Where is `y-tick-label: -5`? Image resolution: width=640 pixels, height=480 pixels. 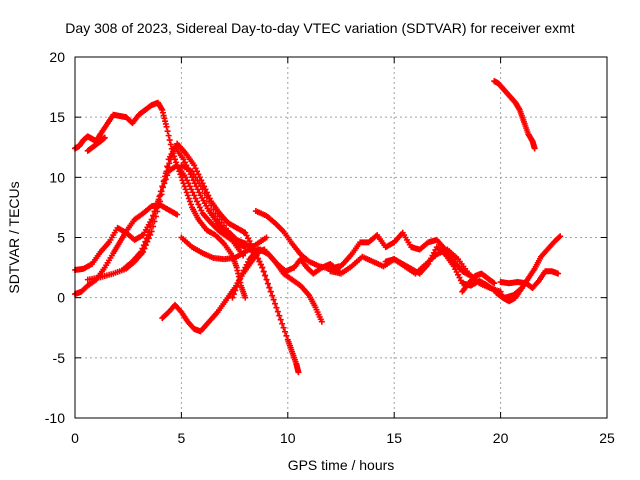 y-tick-label: -5 is located at coordinates (59, 358).